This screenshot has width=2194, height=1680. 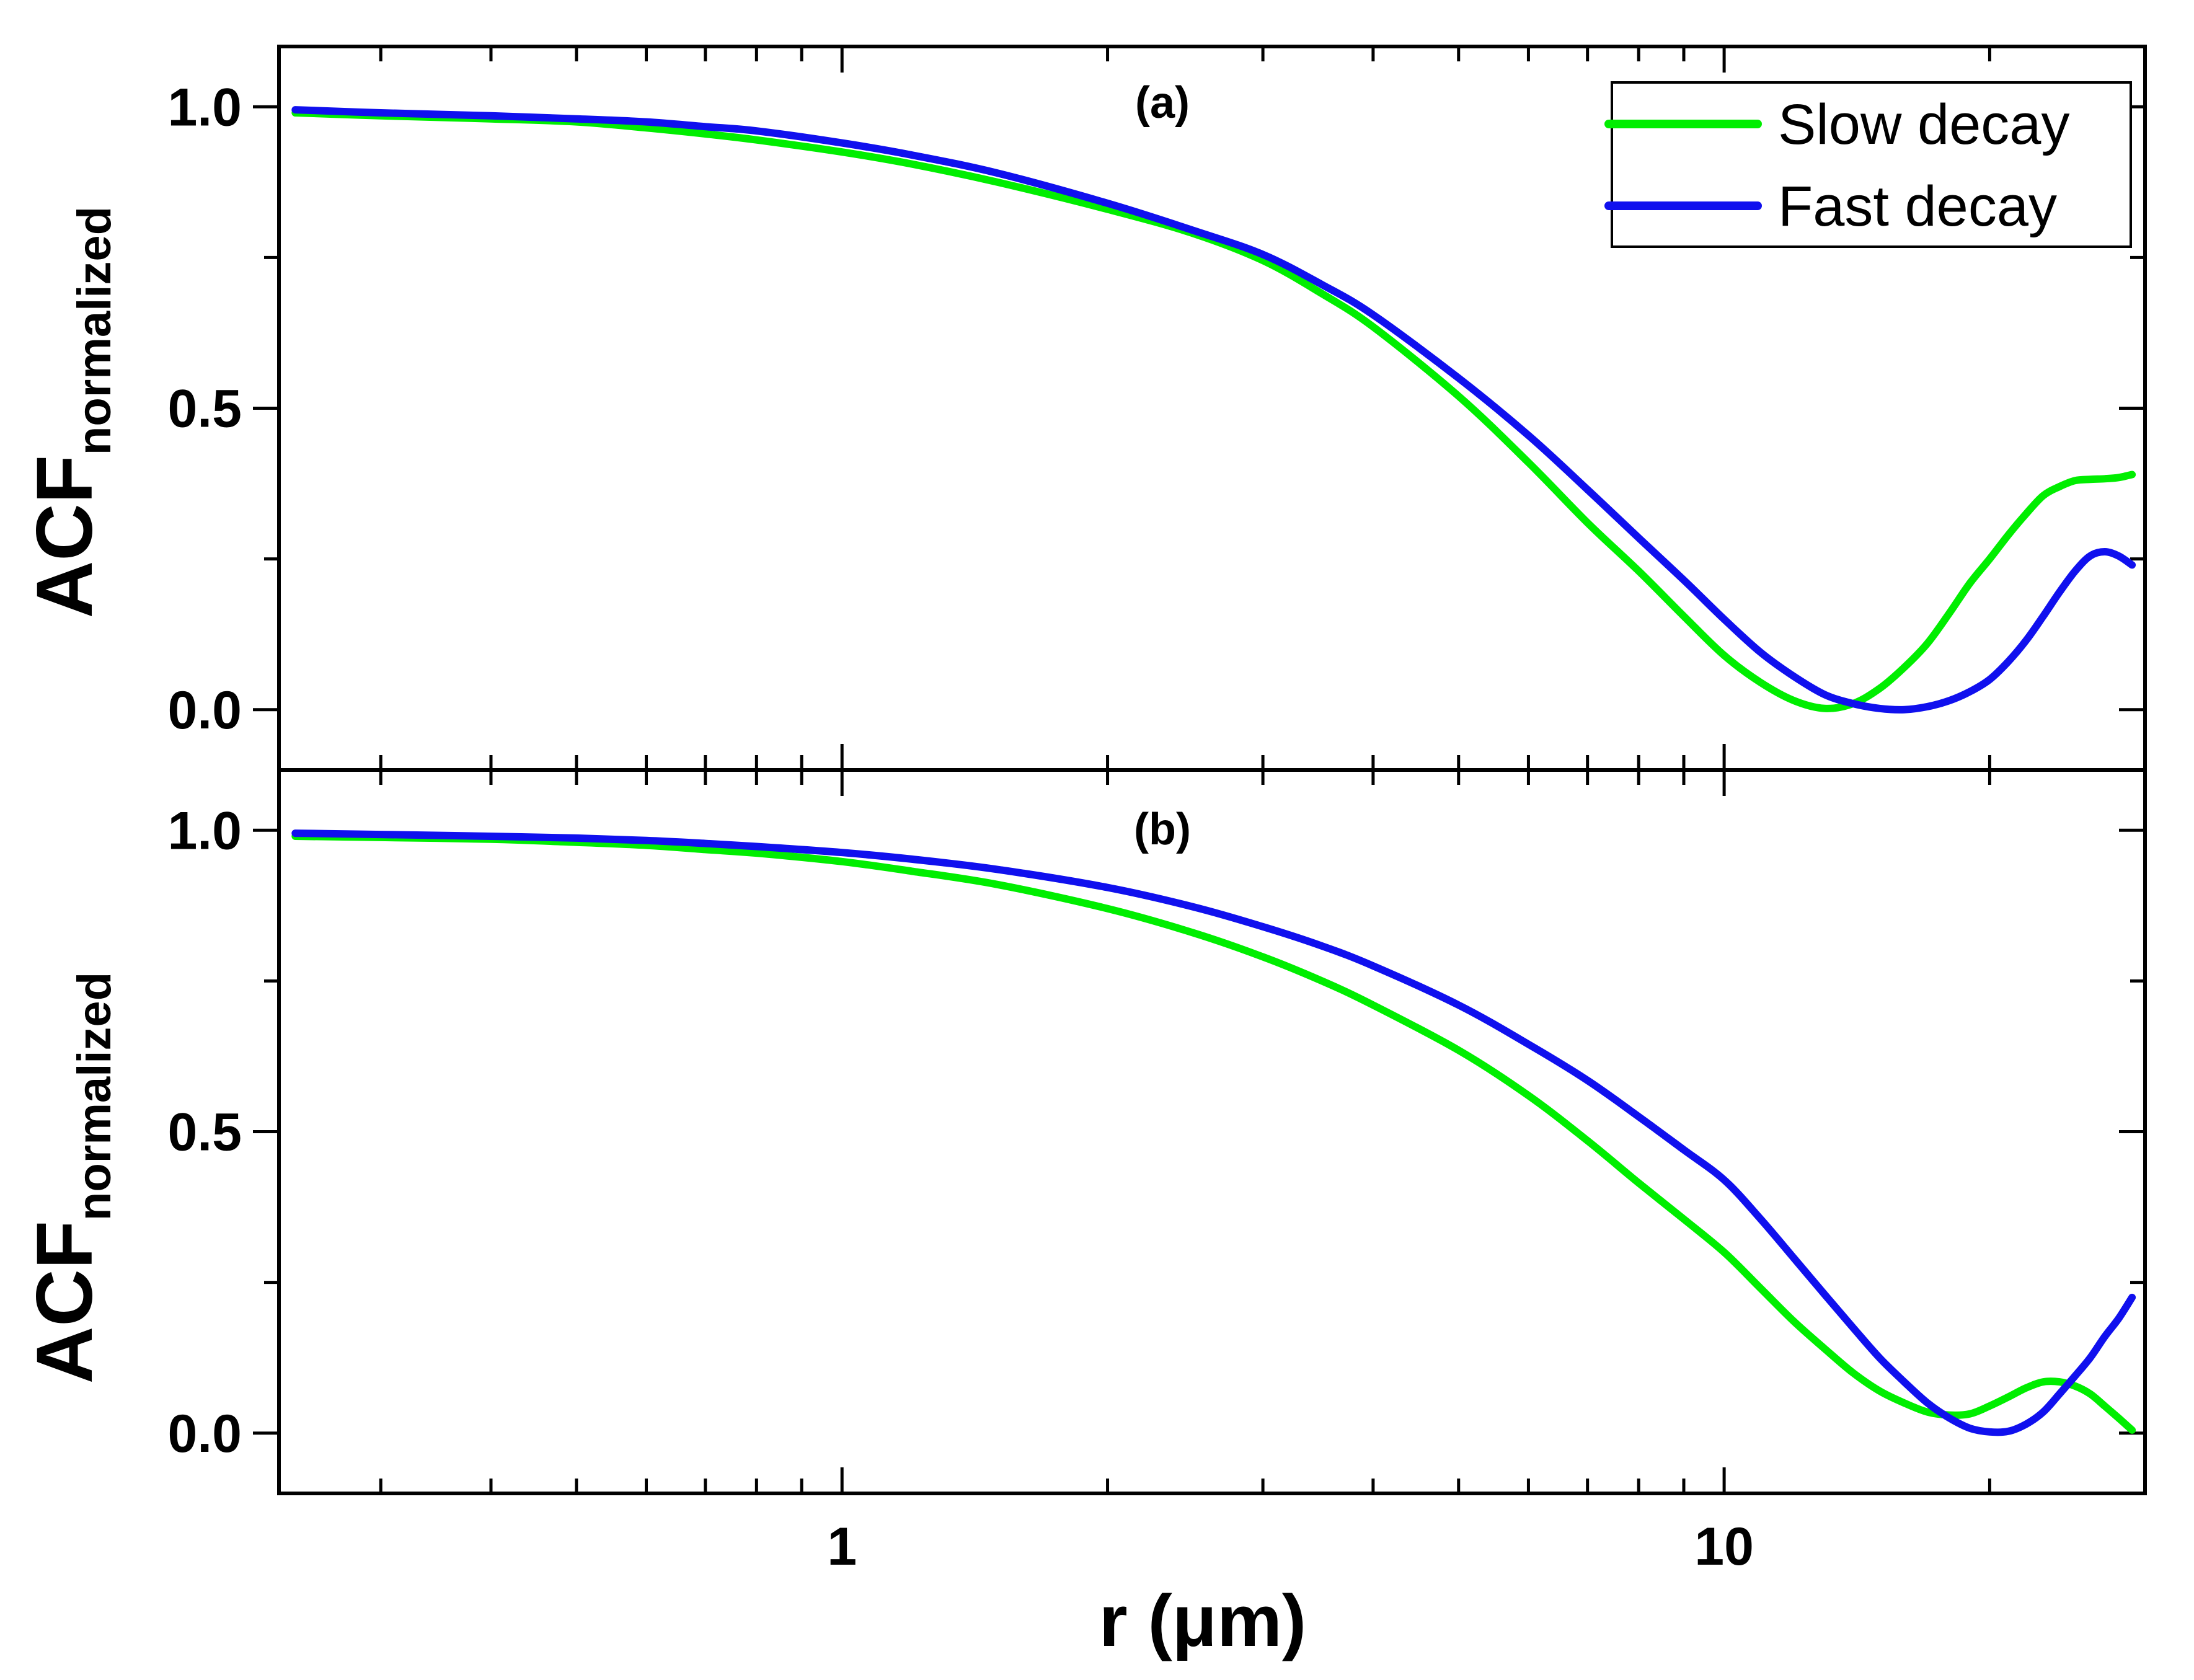 What do you see at coordinates (204, 830) in the screenshot?
I see `panel-b-ytick-label: 1.0` at bounding box center [204, 830].